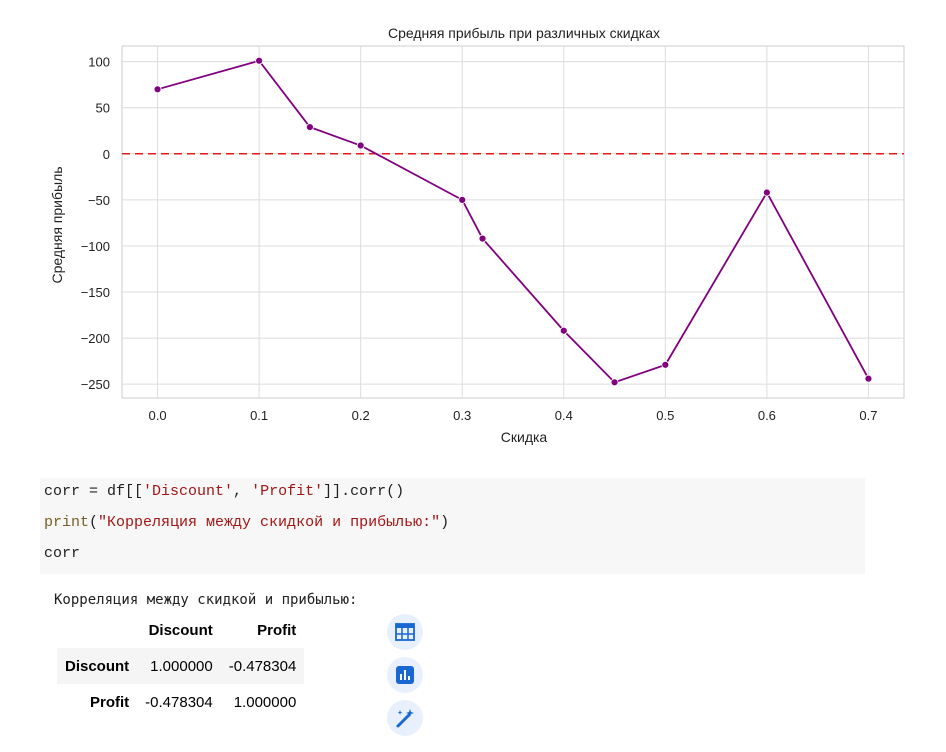  I want to click on x-tick-label: 0.7, so click(868, 415).